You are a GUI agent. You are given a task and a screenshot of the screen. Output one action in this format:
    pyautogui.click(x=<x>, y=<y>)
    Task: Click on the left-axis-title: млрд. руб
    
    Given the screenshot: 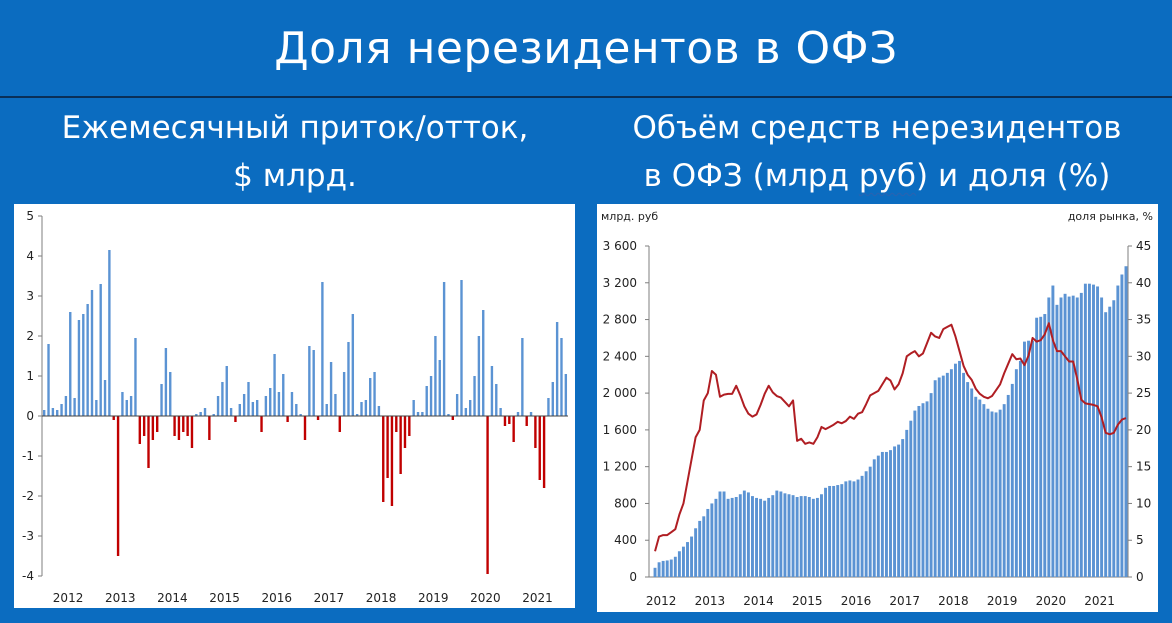 What is the action you would take?
    pyautogui.click(x=629, y=216)
    